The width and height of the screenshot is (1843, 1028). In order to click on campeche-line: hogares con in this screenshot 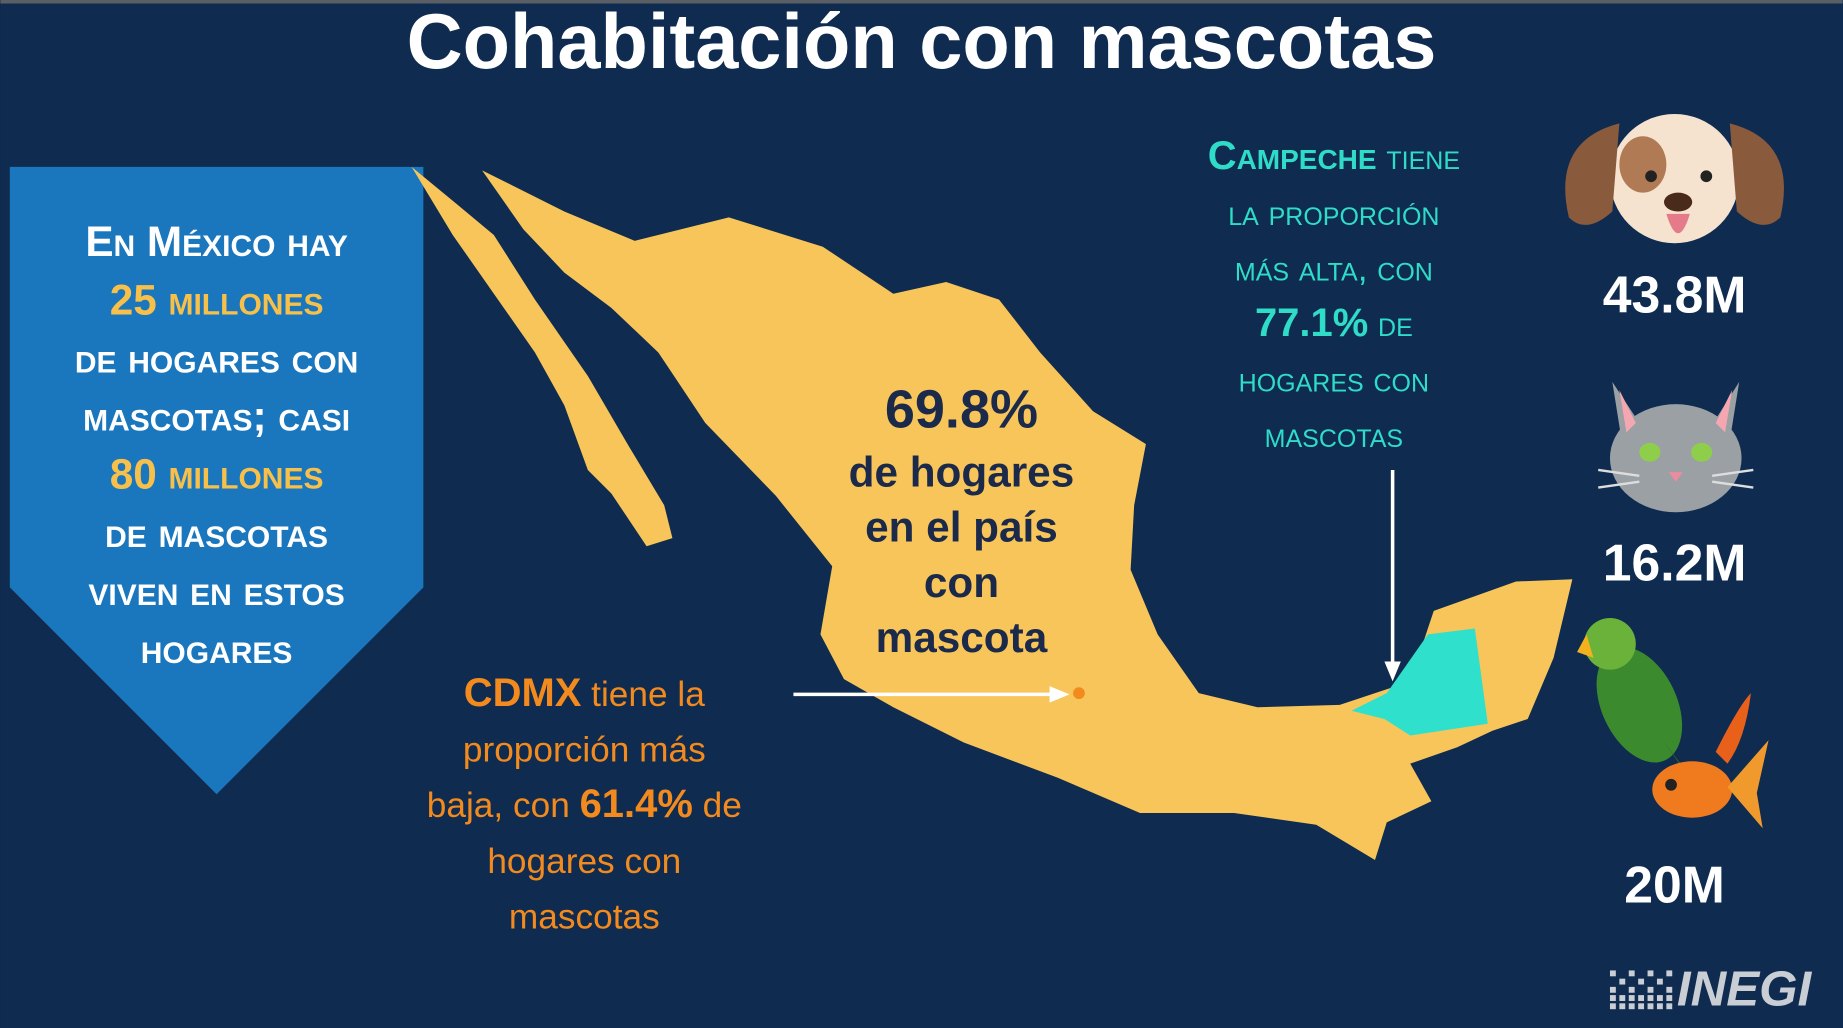, I will do `click(1334, 379)`.